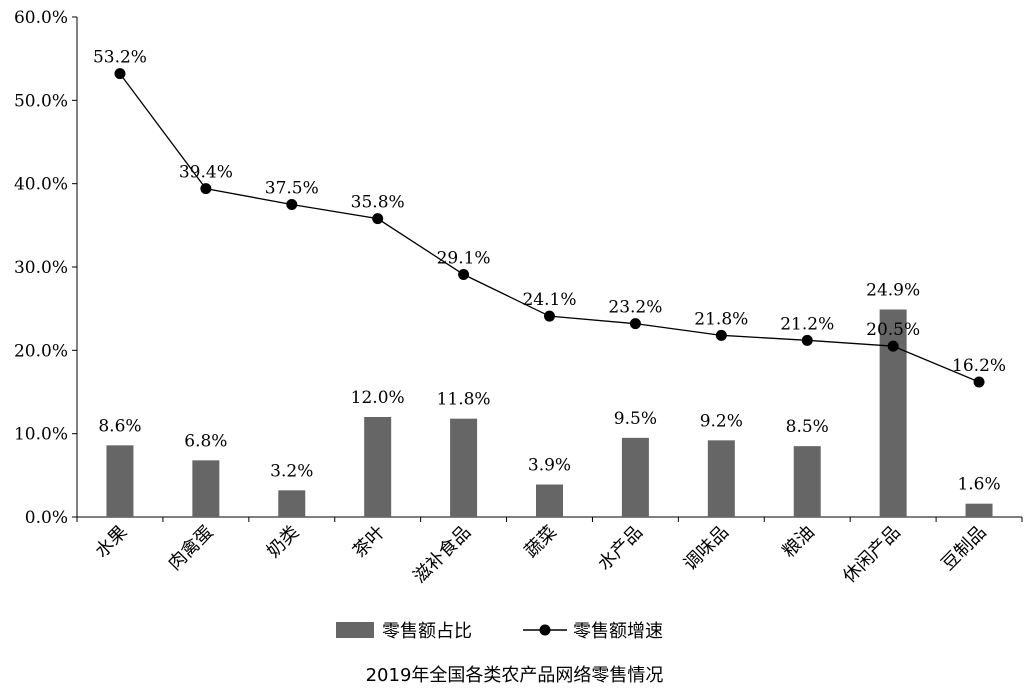 The width and height of the screenshot is (1029, 695). Describe the element at coordinates (206, 173) in the screenshot. I see `line-data-label: 39.4%` at that location.